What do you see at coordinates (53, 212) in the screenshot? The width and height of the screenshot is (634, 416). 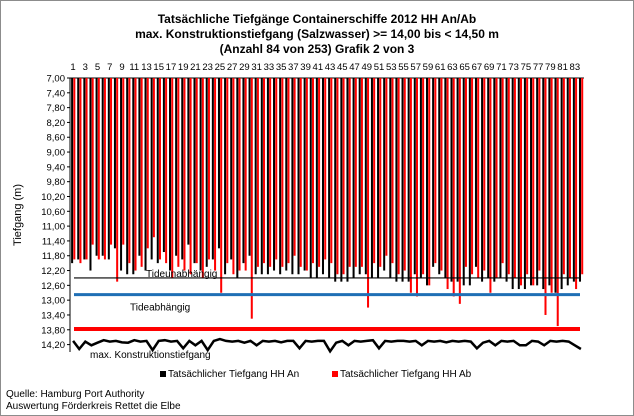 I see `y-tick-label: 10,60` at bounding box center [53, 212].